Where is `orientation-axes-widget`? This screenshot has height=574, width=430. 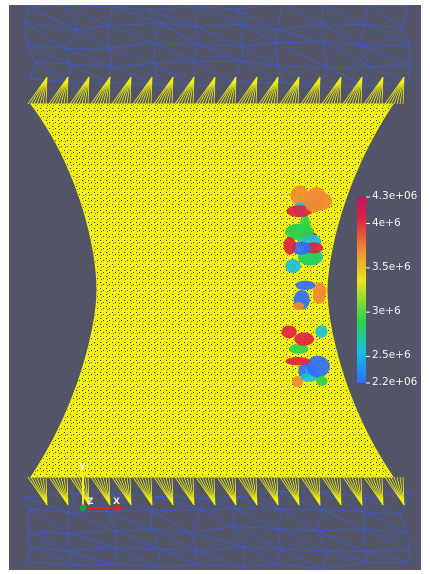 orientation-axes-widget is located at coordinates (101, 492).